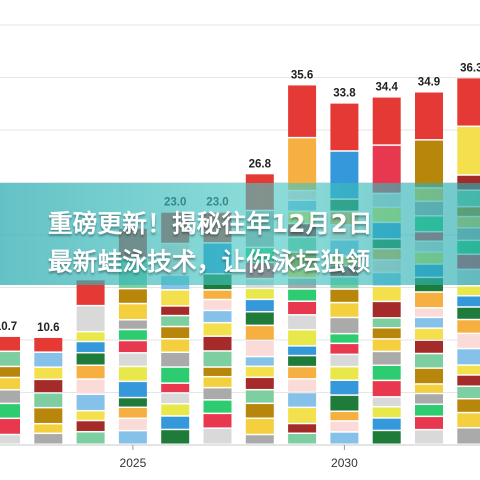 This screenshot has width=480, height=480. What do you see at coordinates (210, 223) in the screenshot?
I see `headline-line-1: 重磅更新！揭秘往年12月2日` at bounding box center [210, 223].